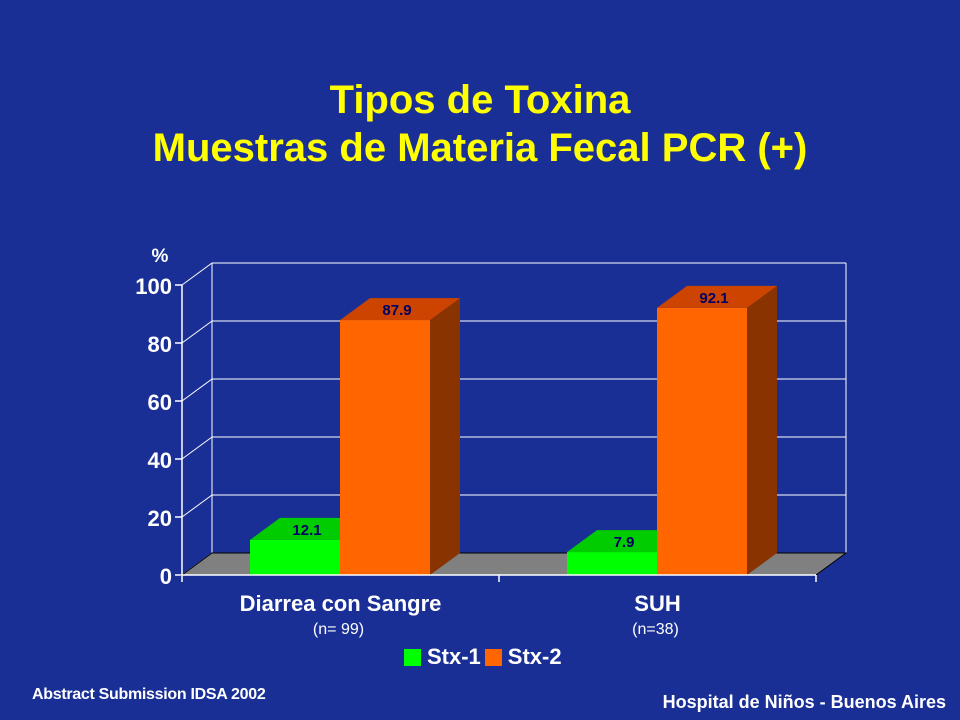  What do you see at coordinates (713, 298) in the screenshot?
I see `data-label-stx2-1: 92.1` at bounding box center [713, 298].